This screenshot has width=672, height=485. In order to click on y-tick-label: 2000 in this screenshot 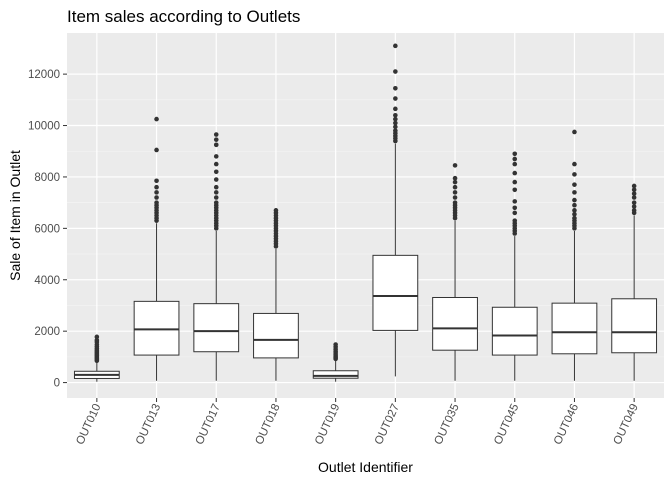, I will do `click(47, 332)`.